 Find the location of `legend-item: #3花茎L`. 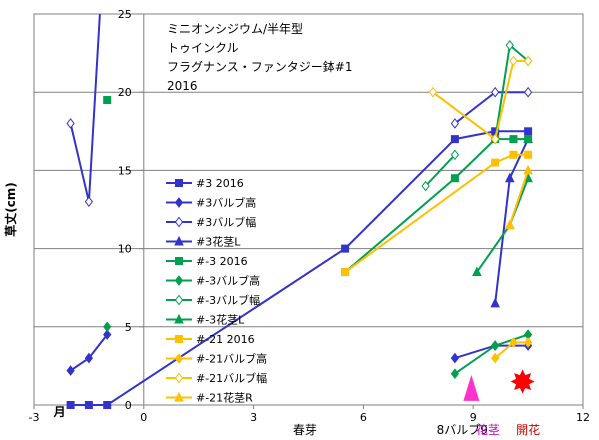

legend-item: #3花茎L is located at coordinates (203, 242).